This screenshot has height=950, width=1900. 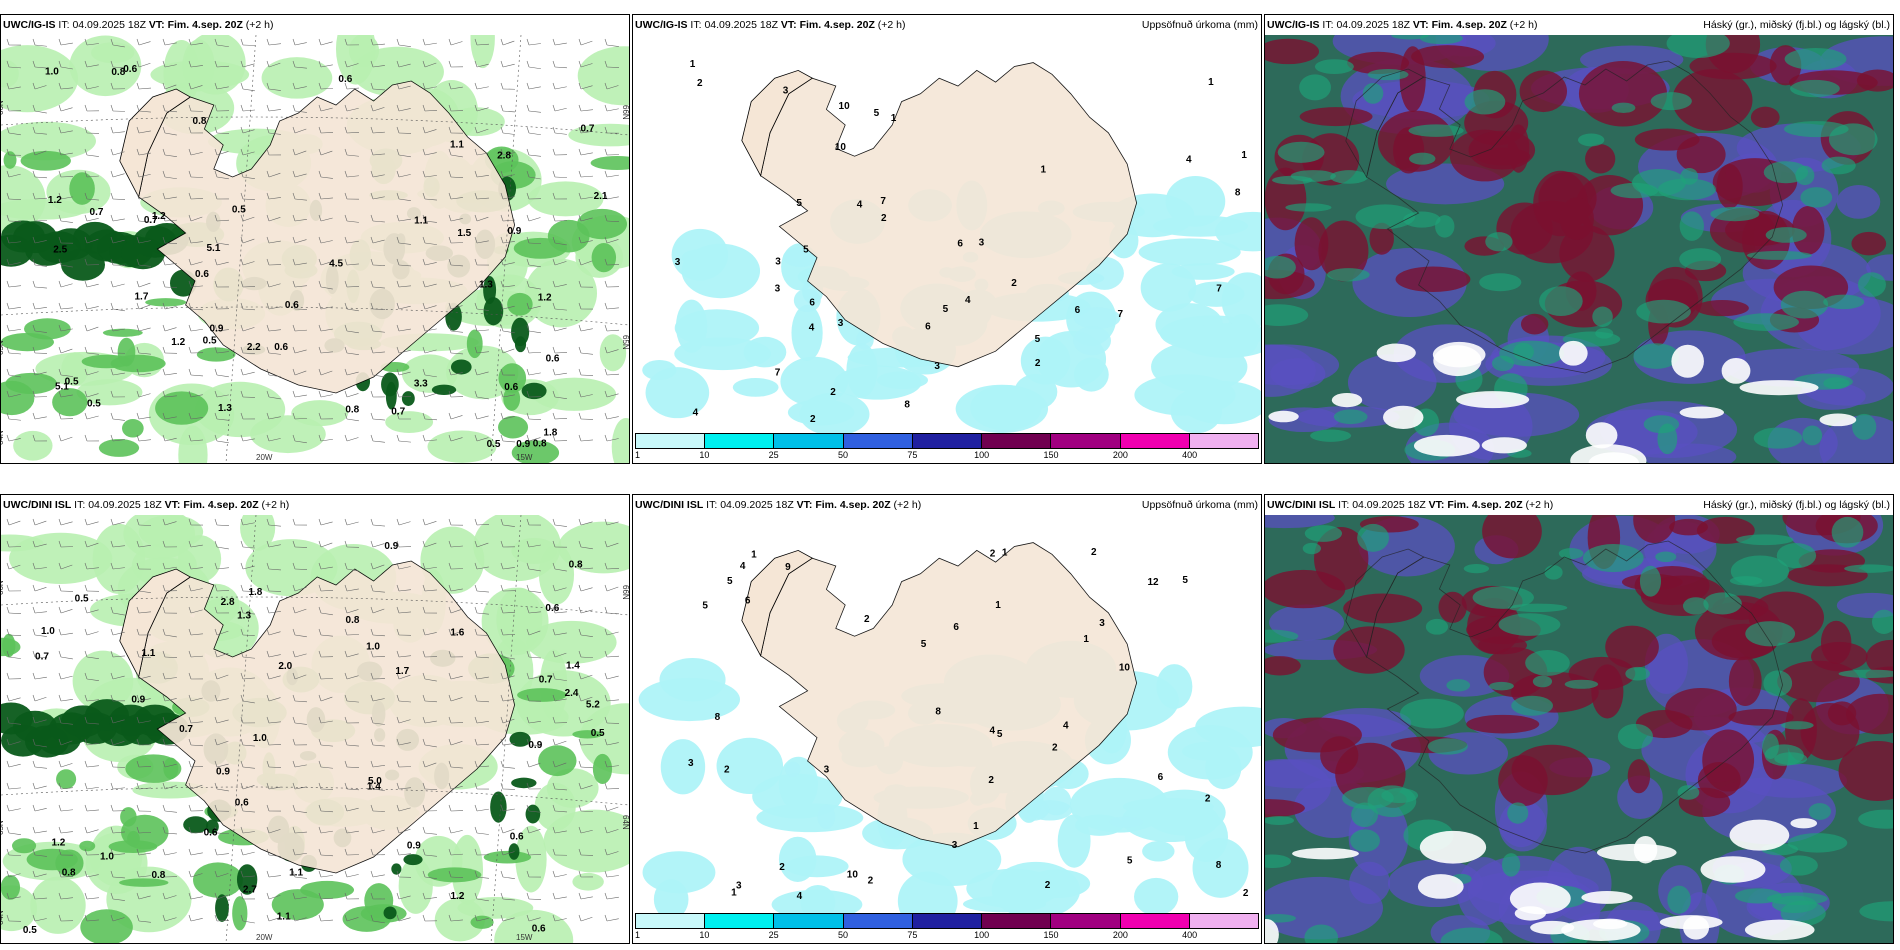 I want to click on precip-rate-label: 0.9, so click(x=523, y=444).